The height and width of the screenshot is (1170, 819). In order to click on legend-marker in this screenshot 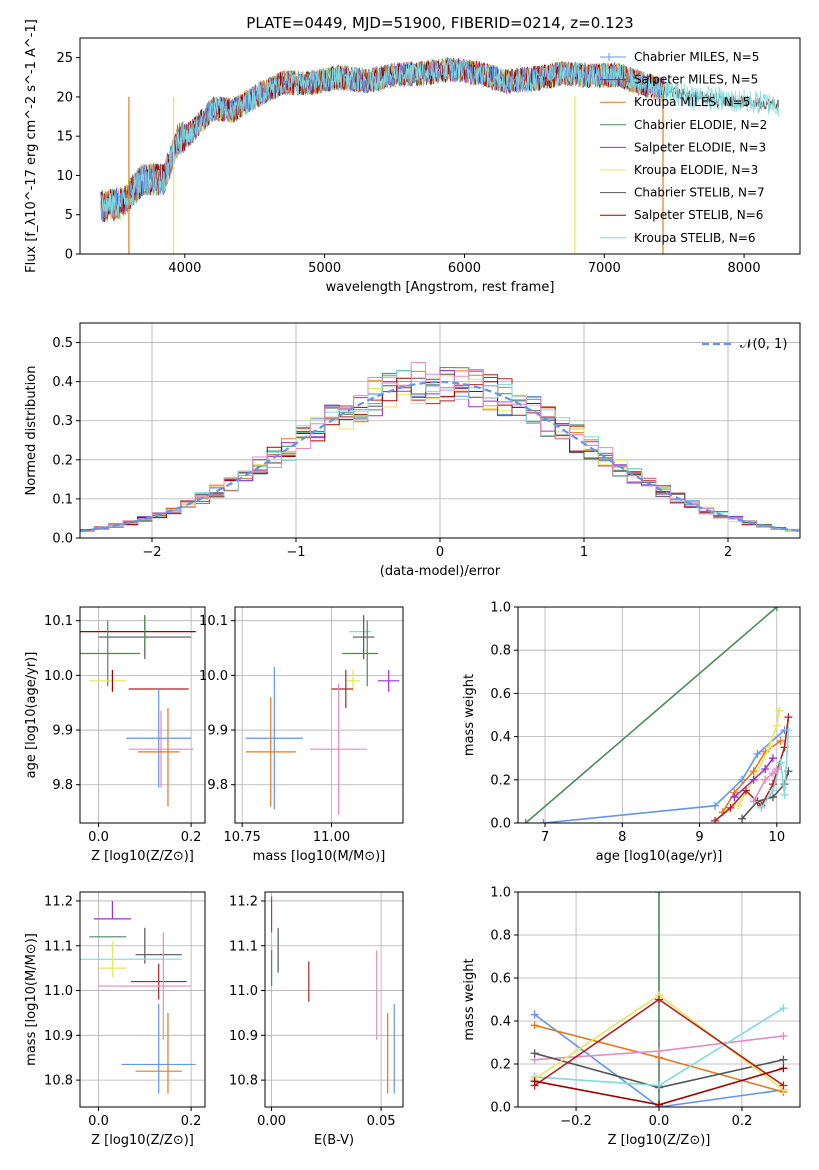, I will do `click(609, 57)`.